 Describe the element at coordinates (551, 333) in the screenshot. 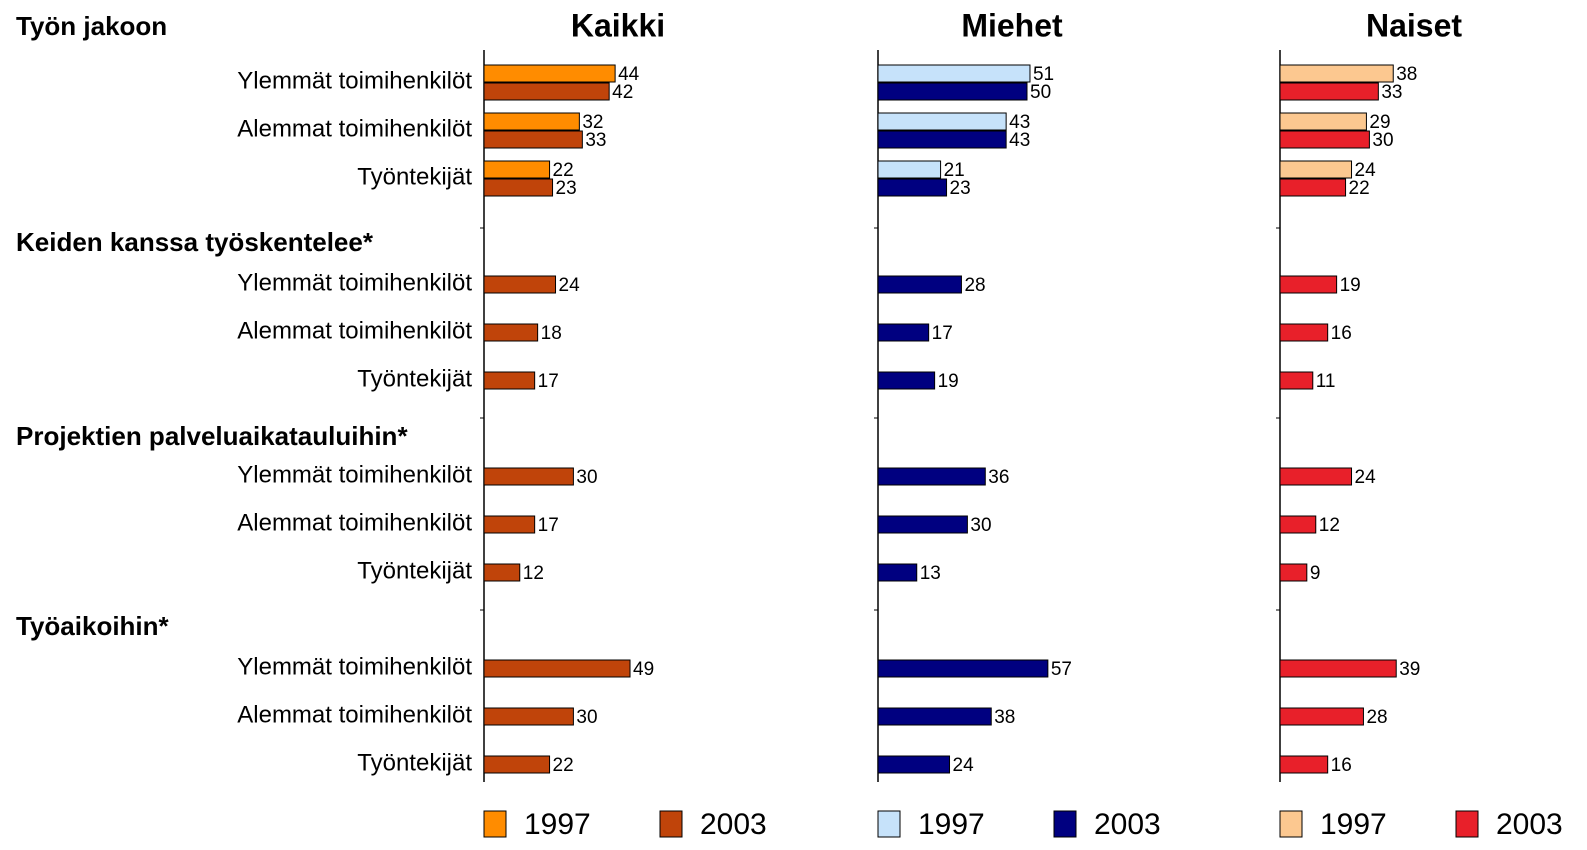

I see `value-label: 18` at that location.